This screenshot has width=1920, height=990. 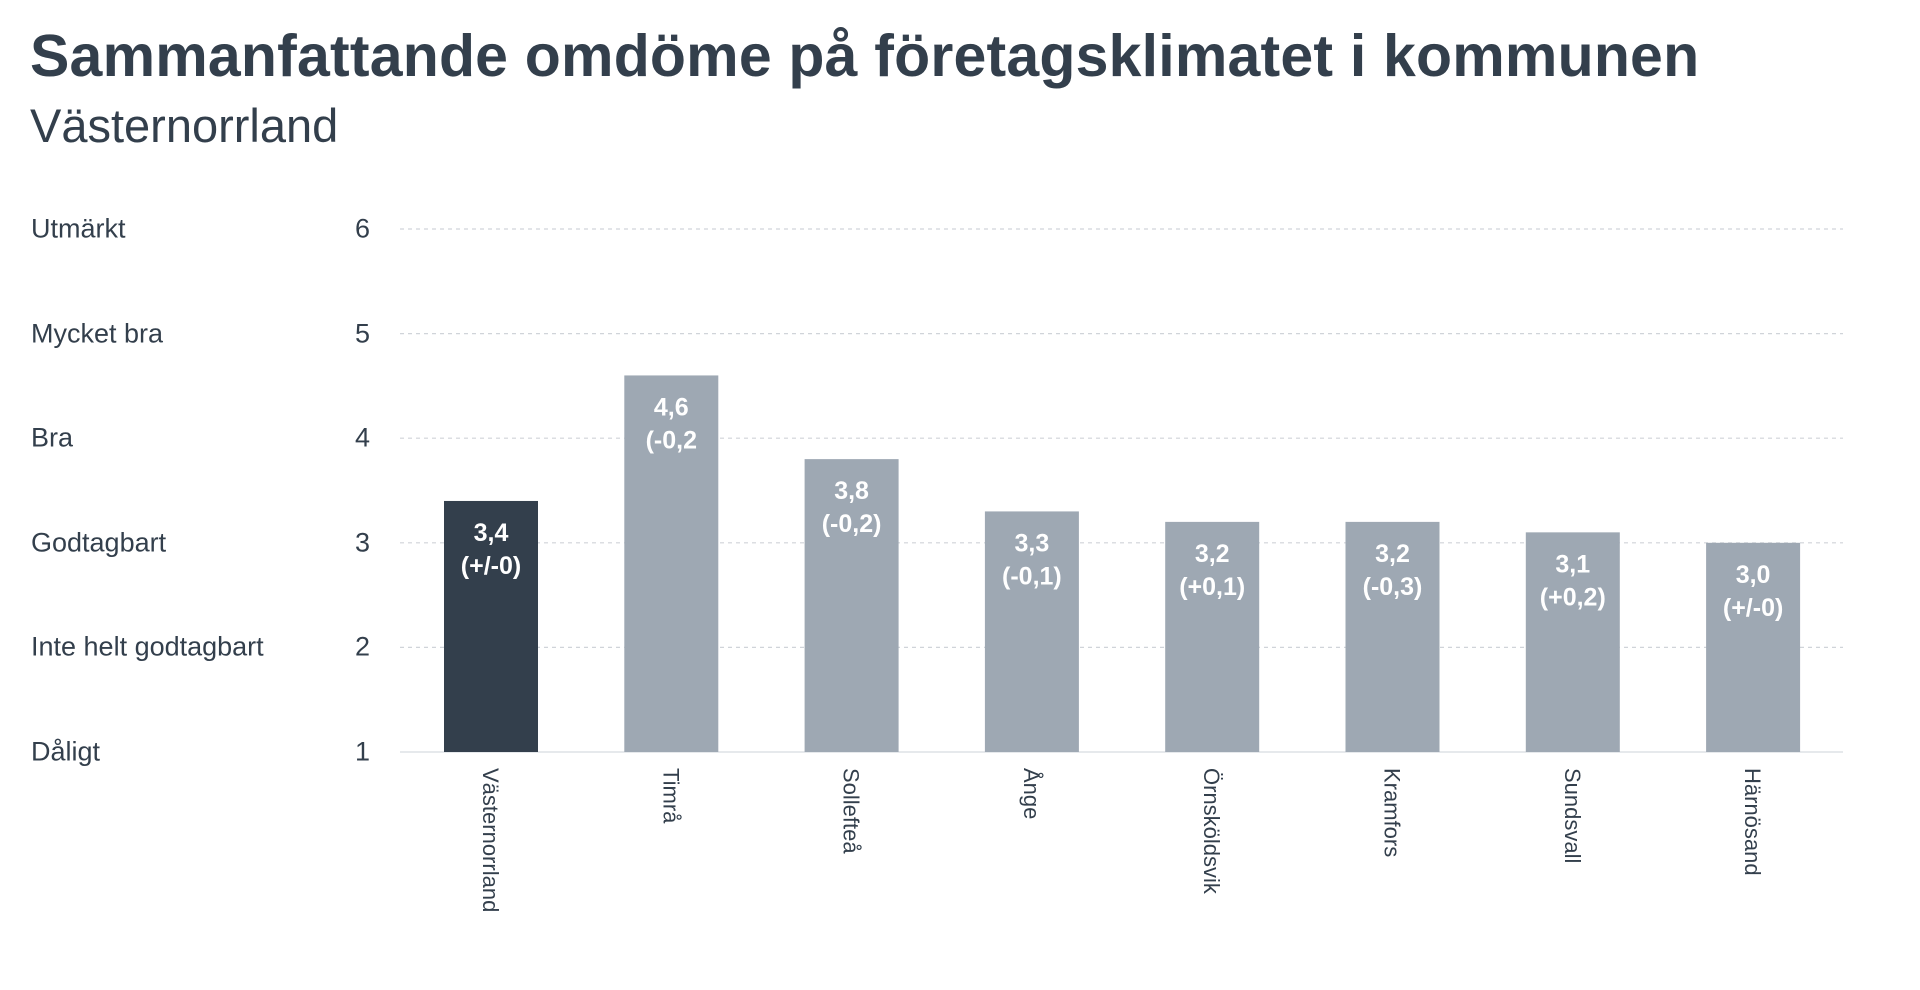 What do you see at coordinates (184, 125) in the screenshot?
I see `chart-subtitle: Västernorrland` at bounding box center [184, 125].